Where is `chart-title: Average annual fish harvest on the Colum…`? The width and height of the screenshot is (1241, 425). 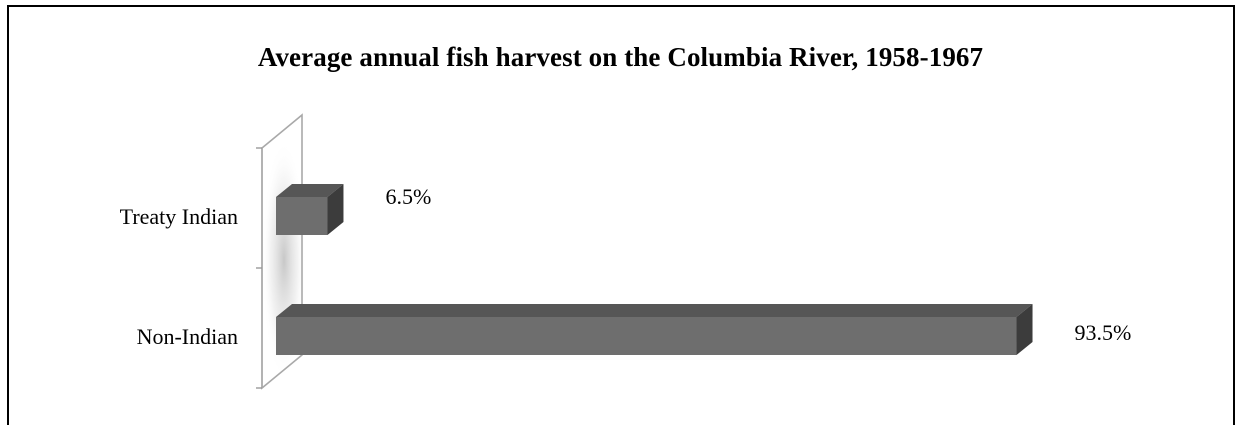 chart-title: Average annual fish harvest on the Colum… is located at coordinates (620, 57).